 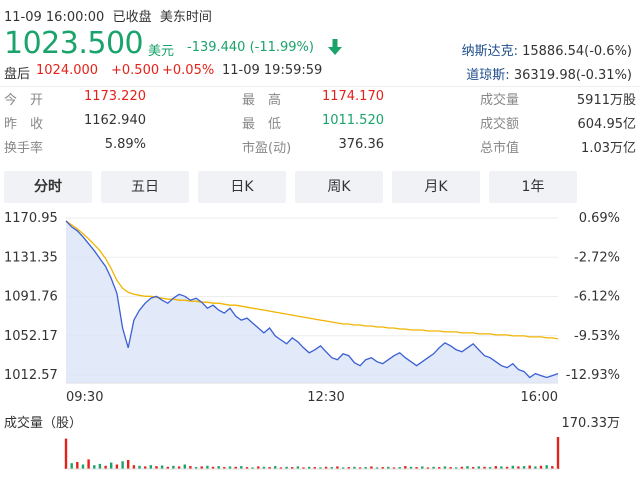 What do you see at coordinates (108, 15) in the screenshot?
I see `quote-header-status: 11-09 16:00:00 已收盘 美东时间` at bounding box center [108, 15].